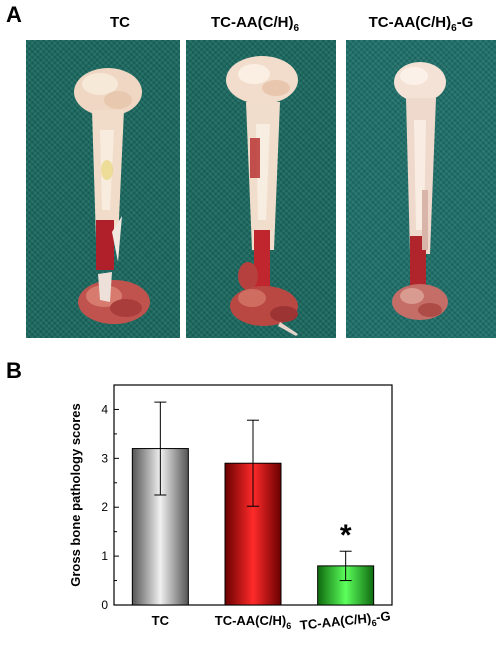 The height and width of the screenshot is (659, 498). Describe the element at coordinates (14, 370) in the screenshot. I see `panel-b-label: B` at that location.